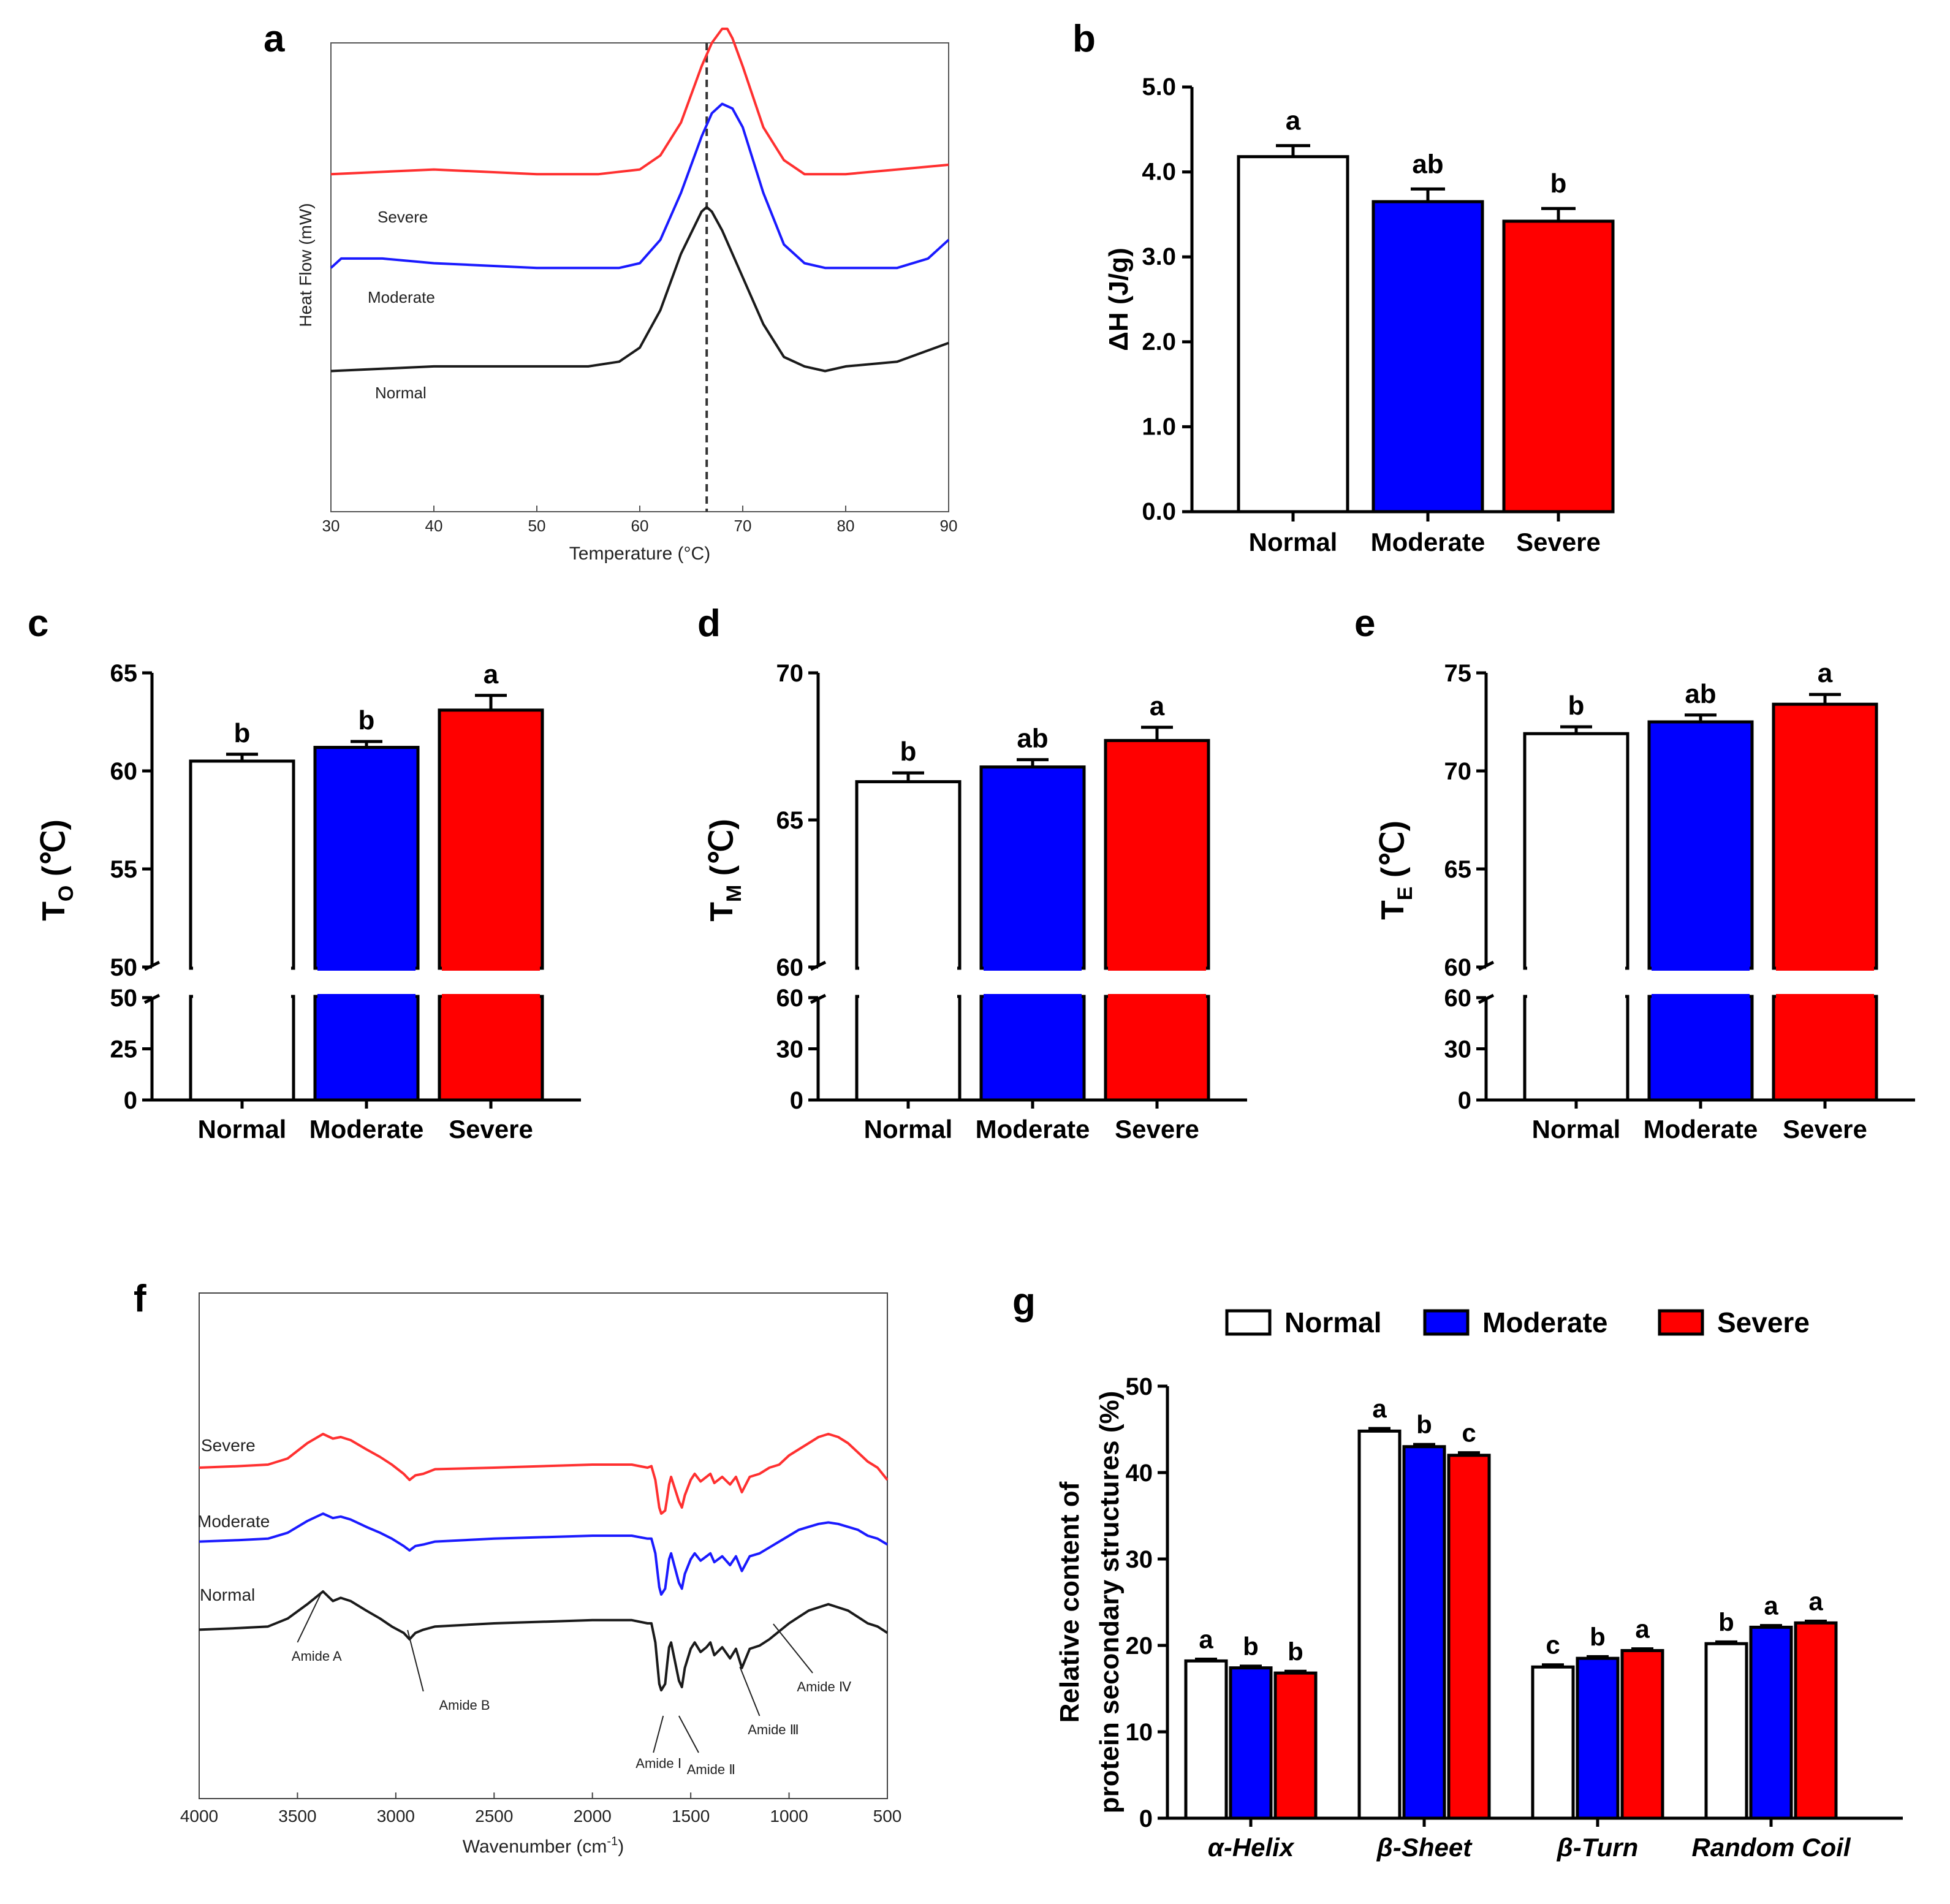  What do you see at coordinates (199, 1817) in the screenshot?
I see `x-tick-label: 4000` at bounding box center [199, 1817].